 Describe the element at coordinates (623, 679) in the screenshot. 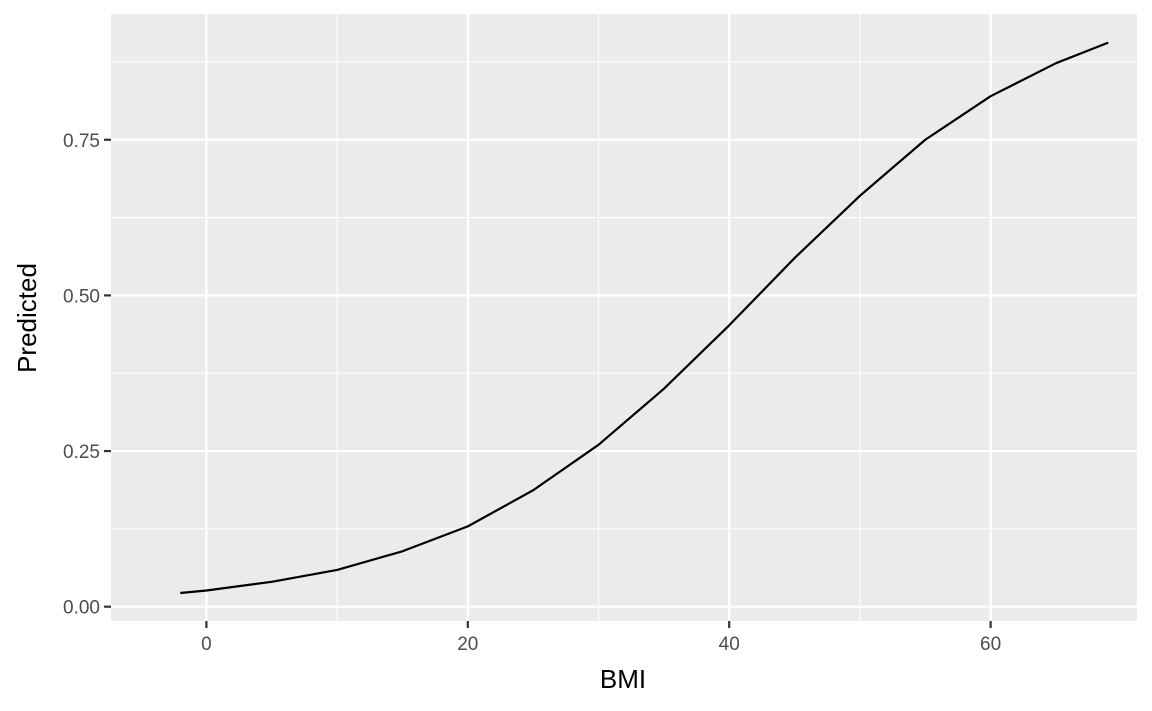

I see `x-axis-title: BMI` at that location.